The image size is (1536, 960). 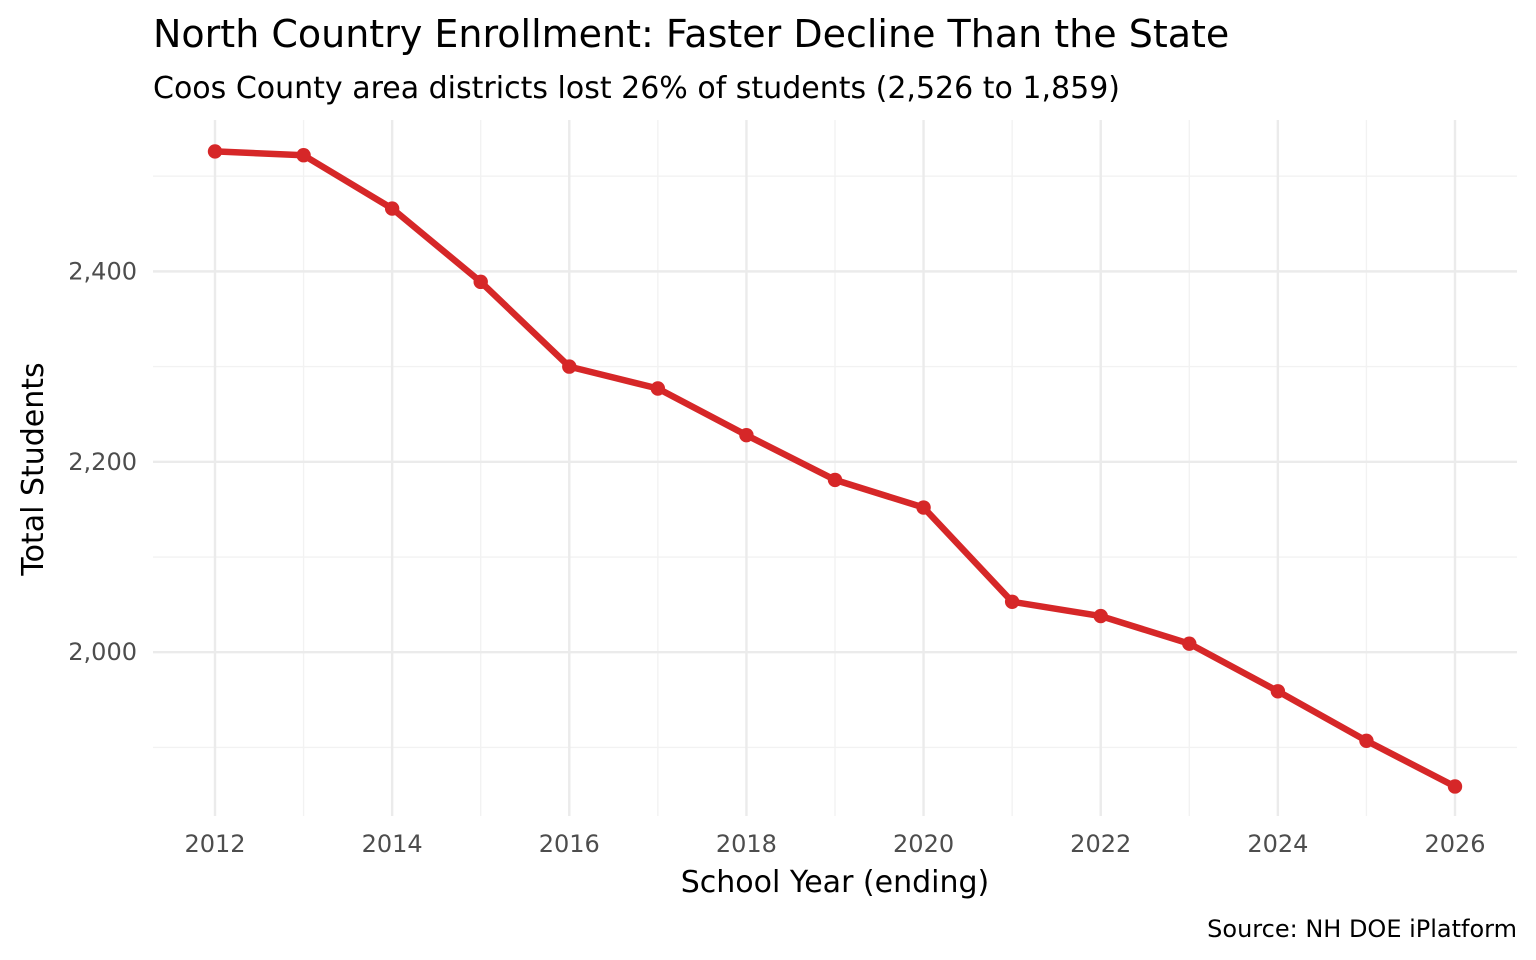 What do you see at coordinates (569, 844) in the screenshot?
I see `x-tick-label: 2016` at bounding box center [569, 844].